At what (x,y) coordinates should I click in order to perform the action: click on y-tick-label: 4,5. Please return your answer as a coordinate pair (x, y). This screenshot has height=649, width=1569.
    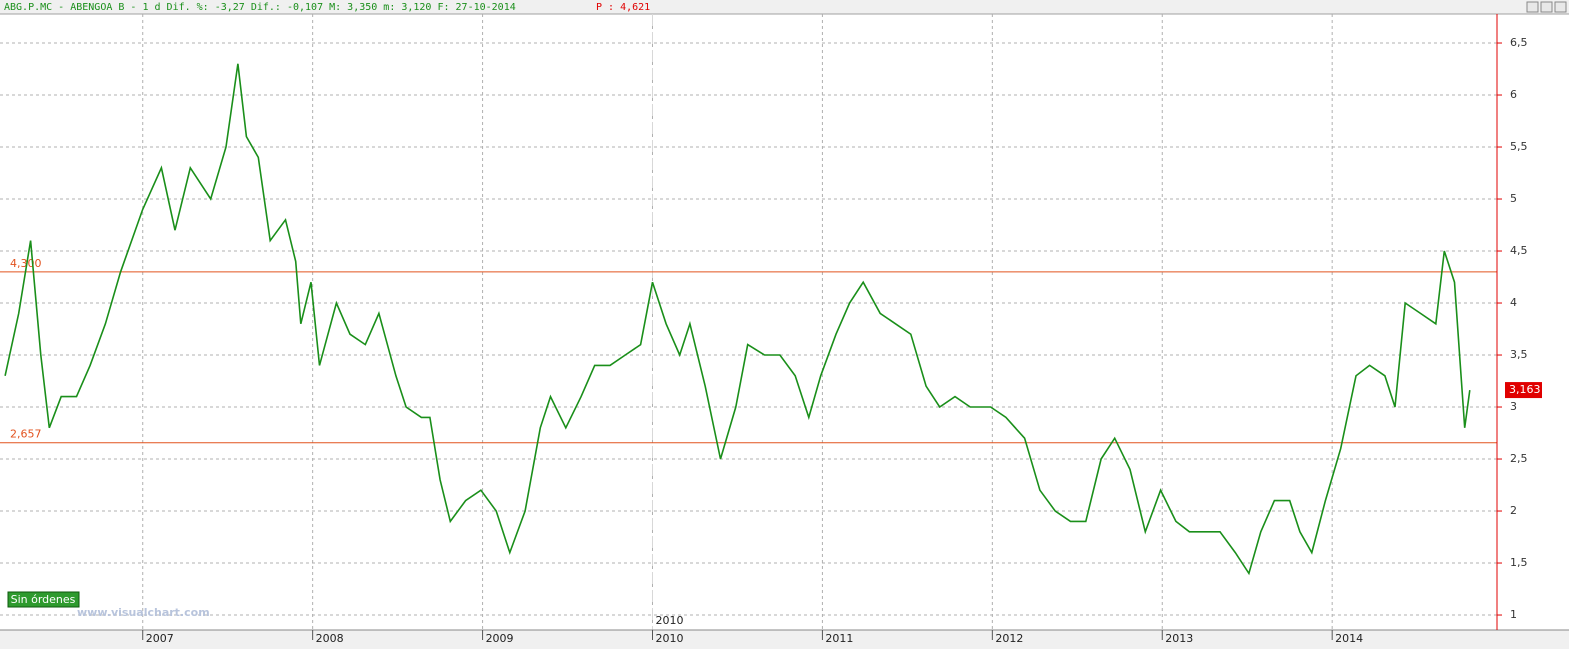
    Looking at the image, I should click on (1519, 250).